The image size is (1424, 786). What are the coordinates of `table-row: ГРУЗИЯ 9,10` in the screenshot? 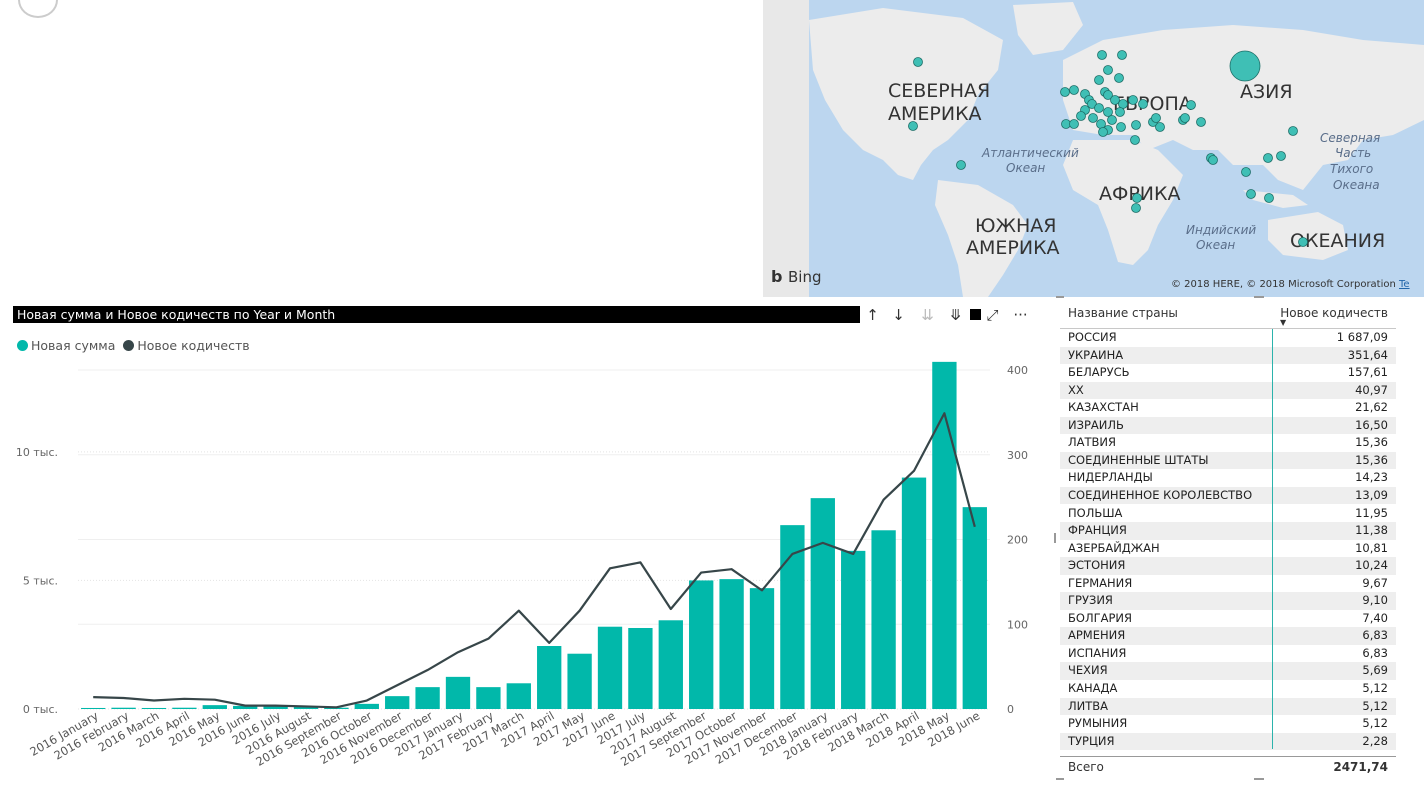 It's located at (1228, 601).